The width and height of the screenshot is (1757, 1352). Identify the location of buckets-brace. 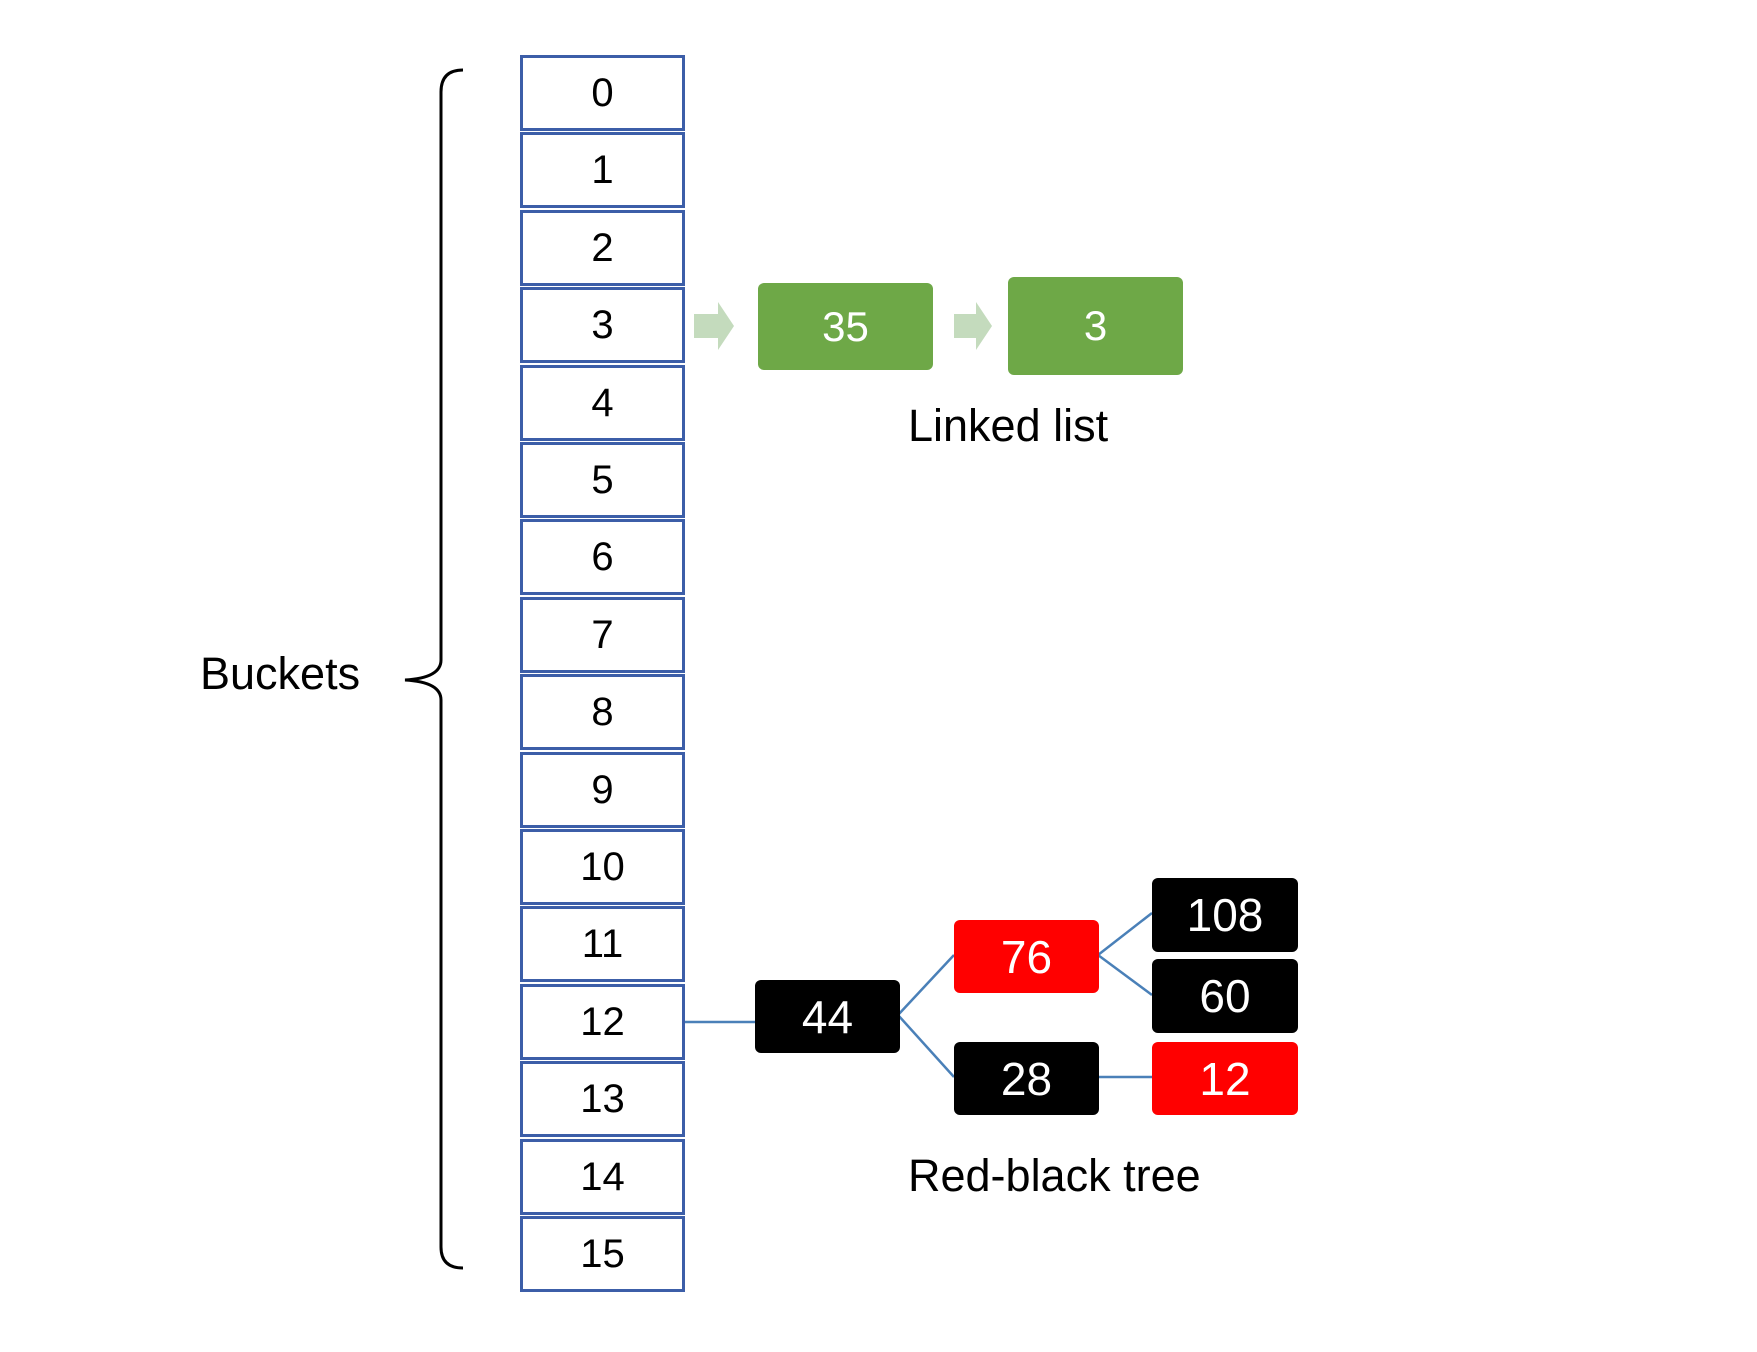
(434, 669).